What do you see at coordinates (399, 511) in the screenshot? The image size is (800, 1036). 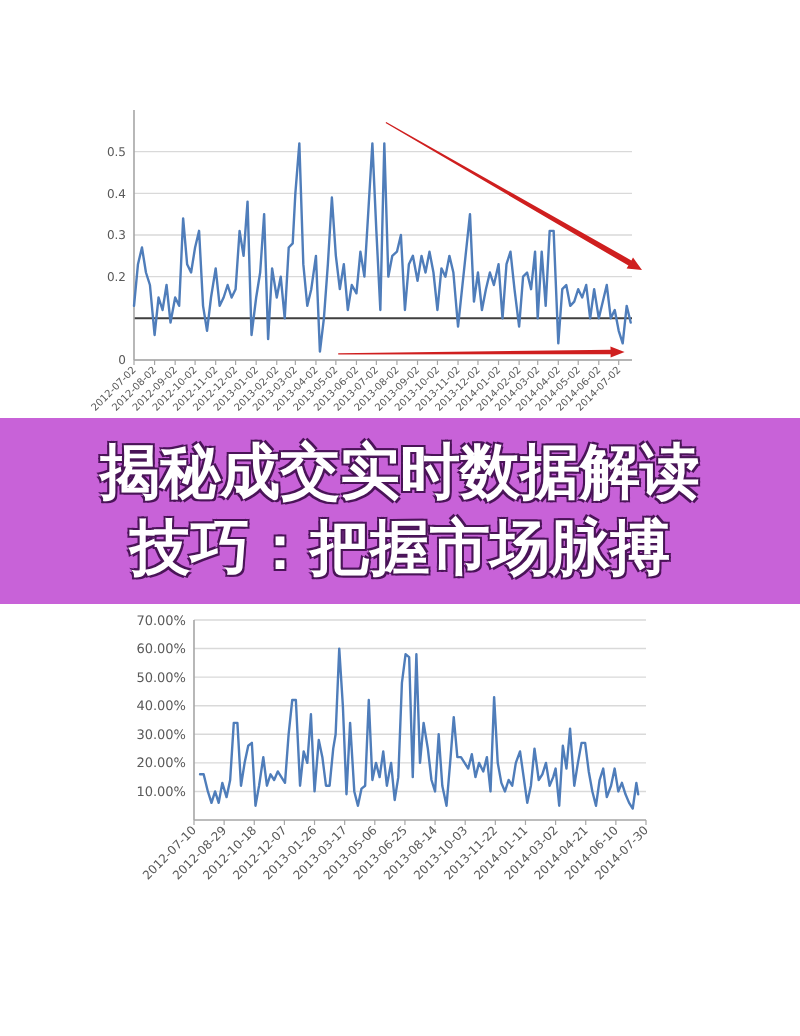 I see `text: 揭秘成交实时数据解读技巧：把握市场脉搏` at bounding box center [399, 511].